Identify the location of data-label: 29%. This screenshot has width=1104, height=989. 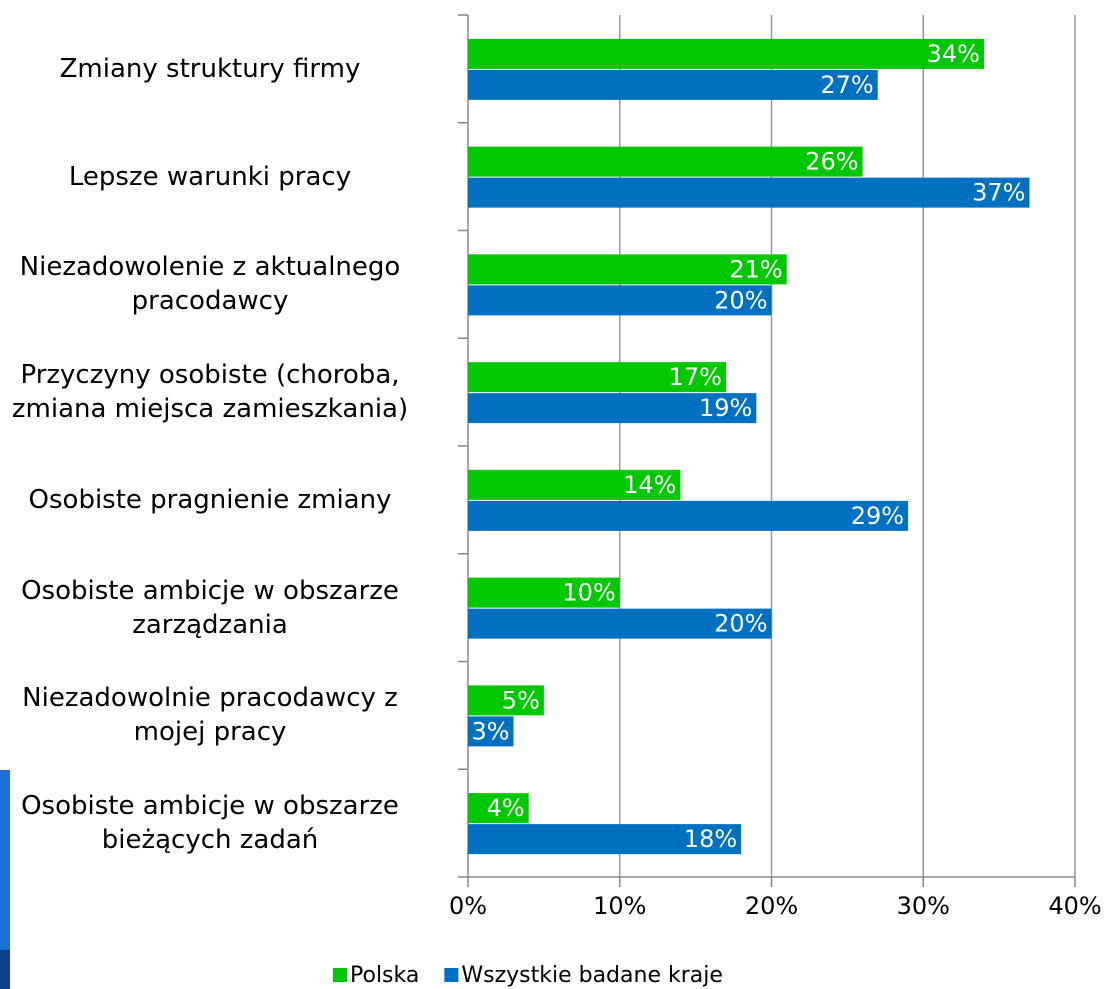
(877, 516).